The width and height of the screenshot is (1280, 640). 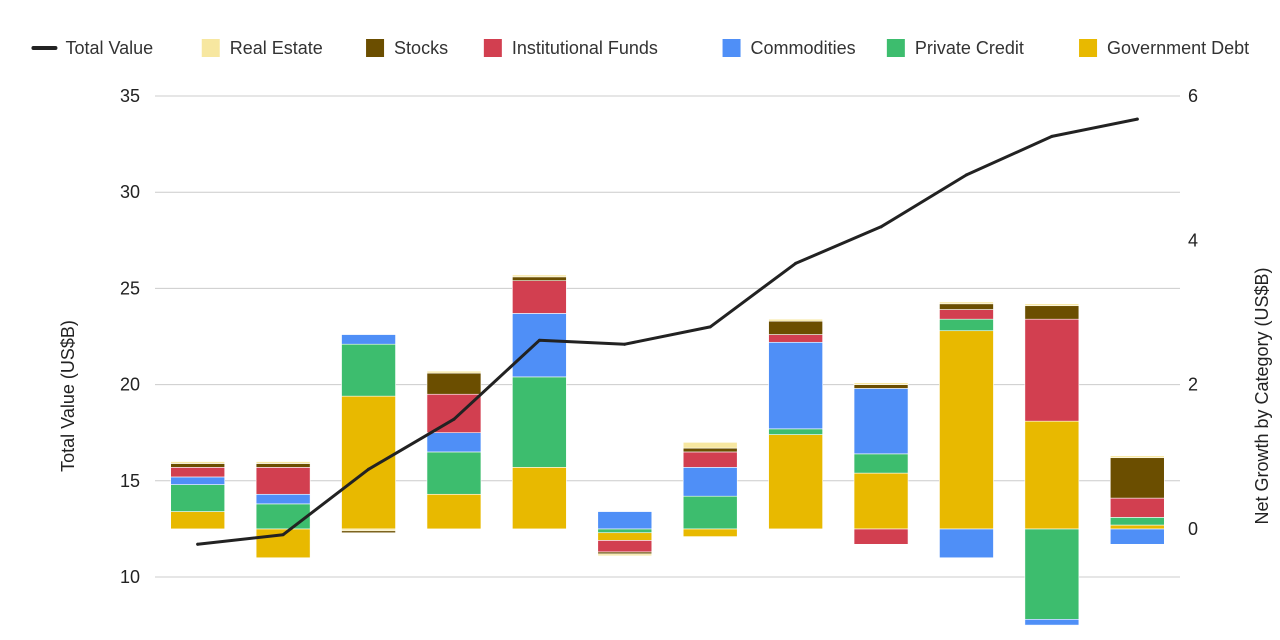 I want to click on legend-item: Total Value, so click(x=92, y=48).